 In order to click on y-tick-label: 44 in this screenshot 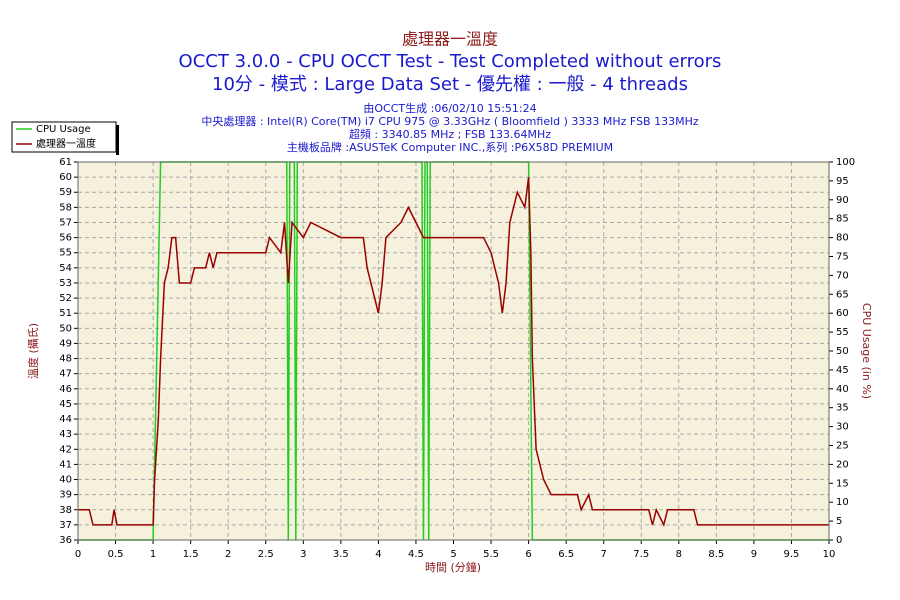, I will do `click(65, 419)`.